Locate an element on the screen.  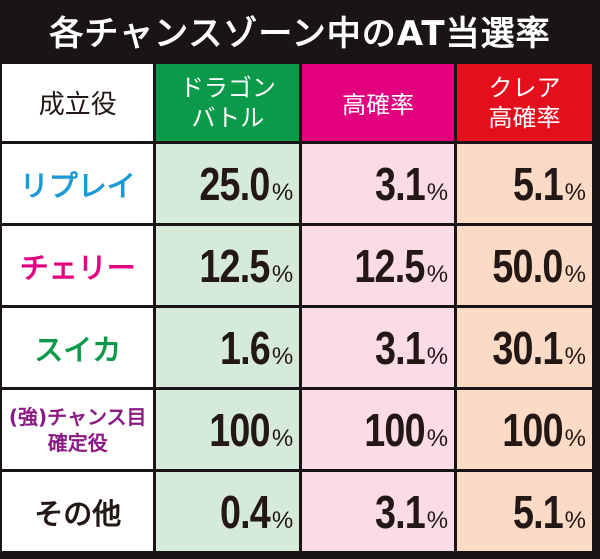
row-label-chance-line1: (強)チャンス目 is located at coordinates (77, 416).